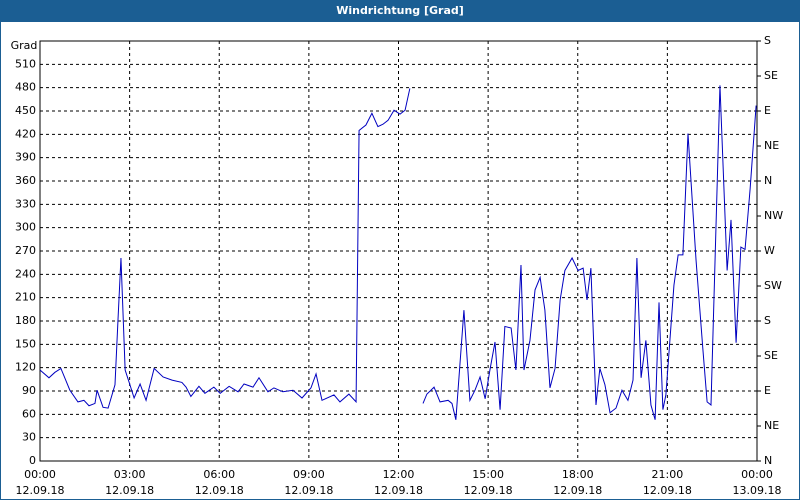 The image size is (800, 504). What do you see at coordinates (25, 343) in the screenshot?
I see `y-tick-label: 150` at bounding box center [25, 343].